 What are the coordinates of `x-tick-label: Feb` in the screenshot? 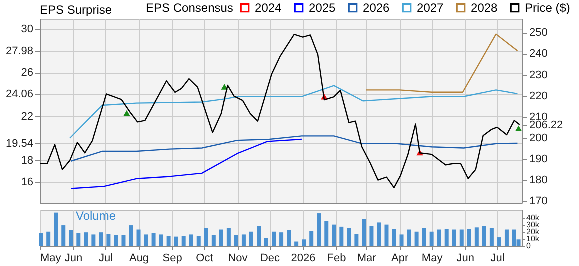 It's located at (336, 258).